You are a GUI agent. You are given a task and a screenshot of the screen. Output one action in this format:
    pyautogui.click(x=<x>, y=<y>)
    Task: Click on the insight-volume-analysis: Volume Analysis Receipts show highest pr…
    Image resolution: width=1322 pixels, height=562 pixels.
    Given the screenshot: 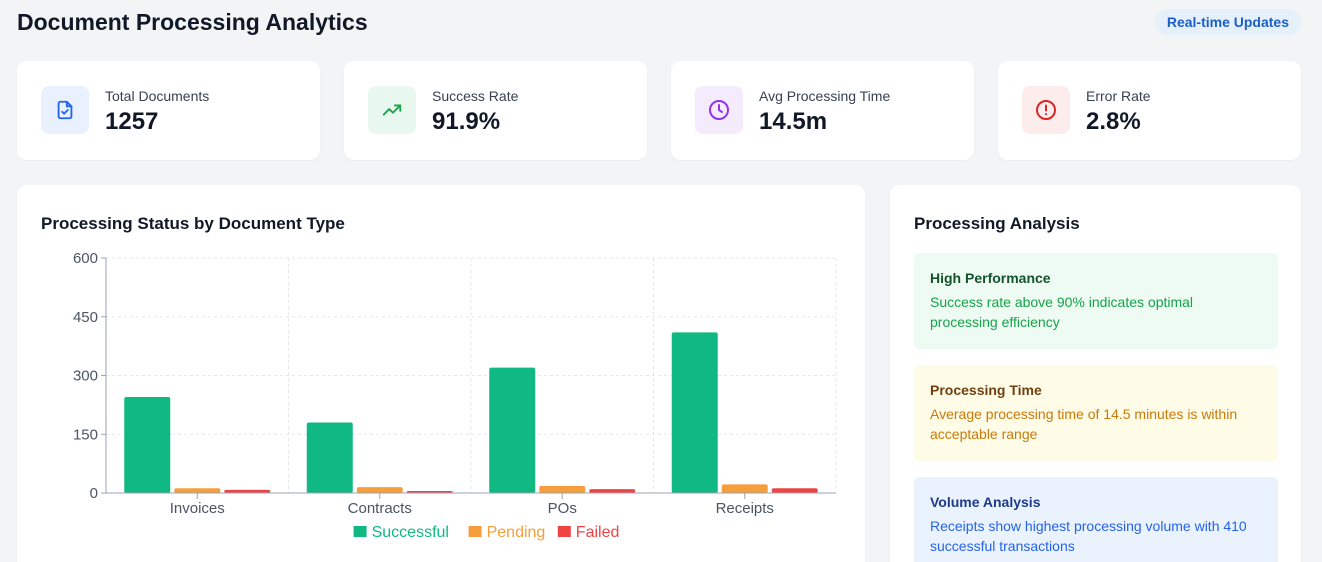 What is the action you would take?
    pyautogui.click(x=1096, y=519)
    